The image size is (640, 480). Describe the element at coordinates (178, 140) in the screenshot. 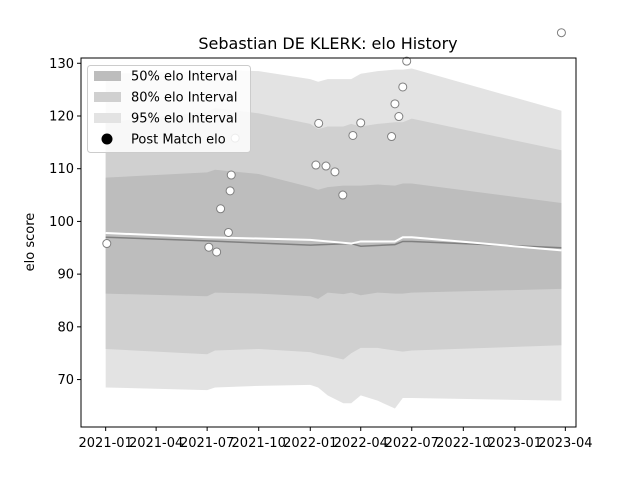

I see `legend-label: Post Match elo` at that location.